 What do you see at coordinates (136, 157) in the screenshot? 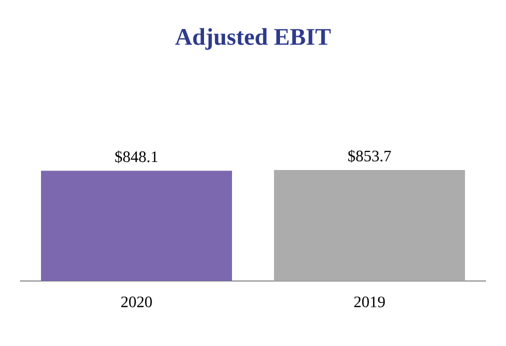
I see `data-label: $848.1` at bounding box center [136, 157].